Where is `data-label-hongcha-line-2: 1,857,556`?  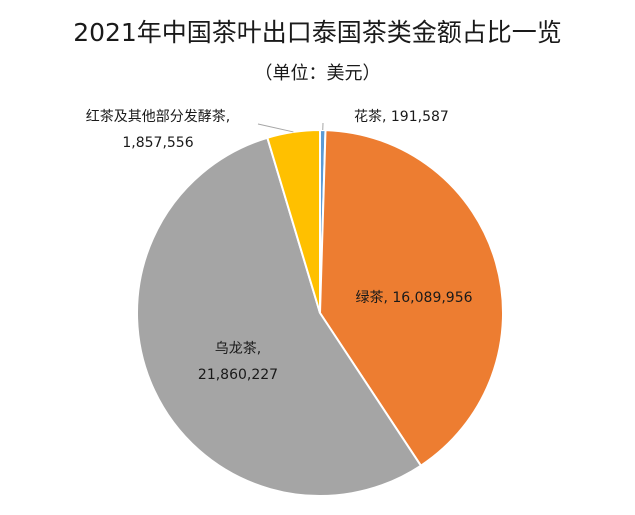
data-label-hongcha-line-2: 1,857,556 is located at coordinates (157, 143).